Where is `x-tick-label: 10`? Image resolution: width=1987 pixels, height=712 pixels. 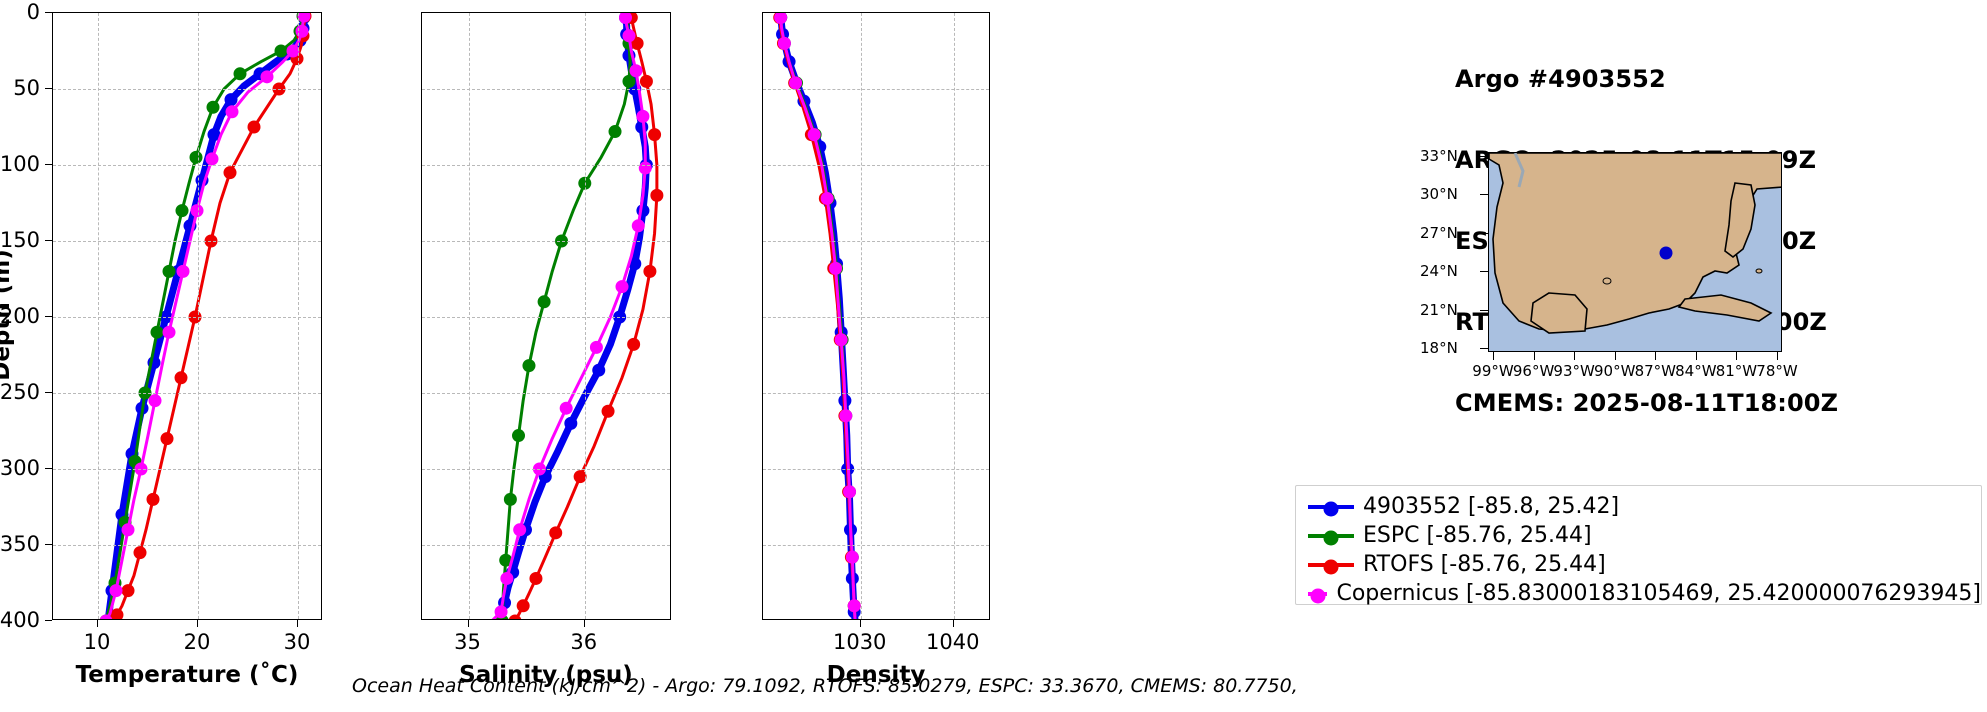 x-tick-label: 10 is located at coordinates (97, 642).